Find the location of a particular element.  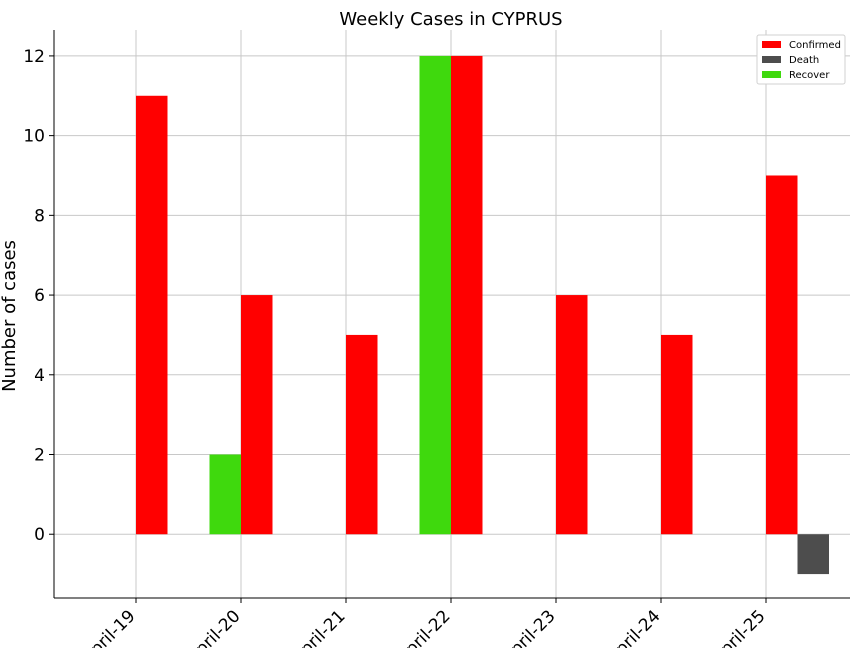

y-tick-label: 12 is located at coordinates (34, 57).